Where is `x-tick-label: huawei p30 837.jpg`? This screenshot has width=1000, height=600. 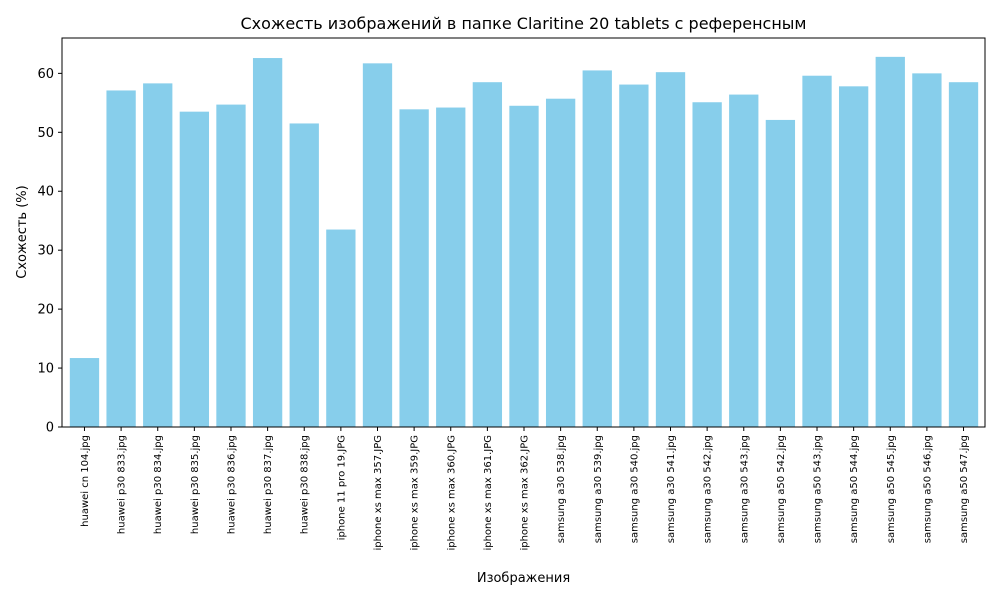
x-tick-label: huawei p30 837.jpg is located at coordinates (268, 484).